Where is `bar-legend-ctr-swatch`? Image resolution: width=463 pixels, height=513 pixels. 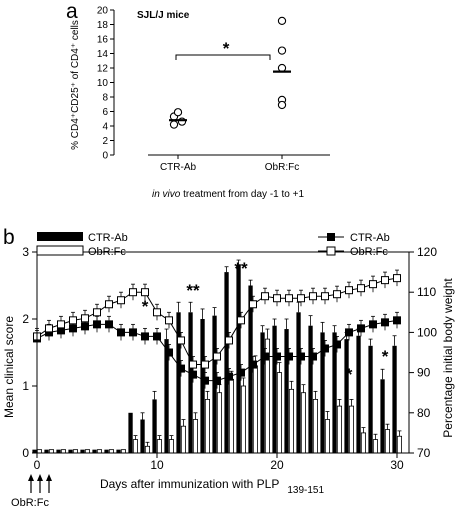 bar-legend-ctr-swatch is located at coordinates (60, 236).